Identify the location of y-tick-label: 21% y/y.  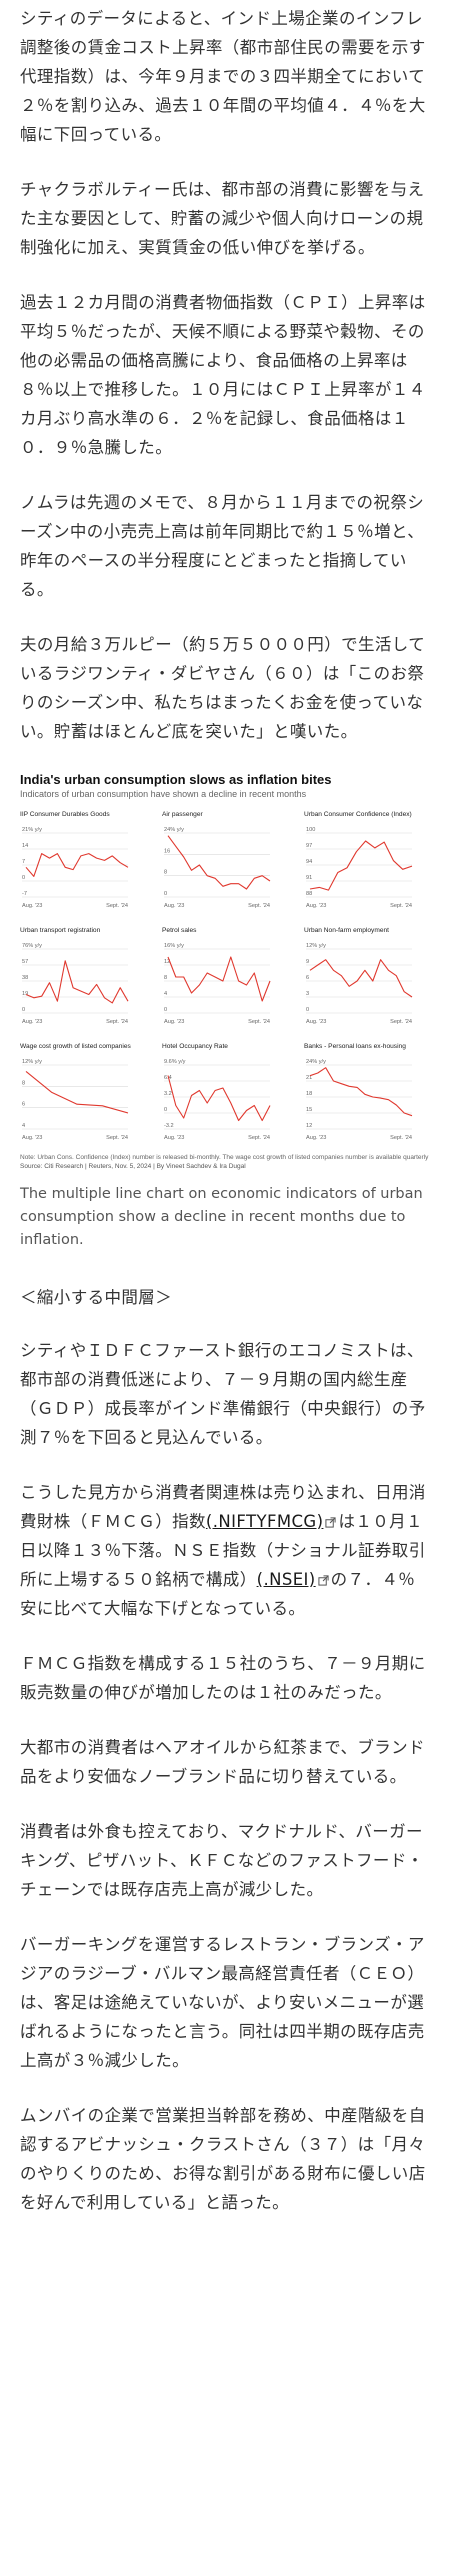
(32, 830).